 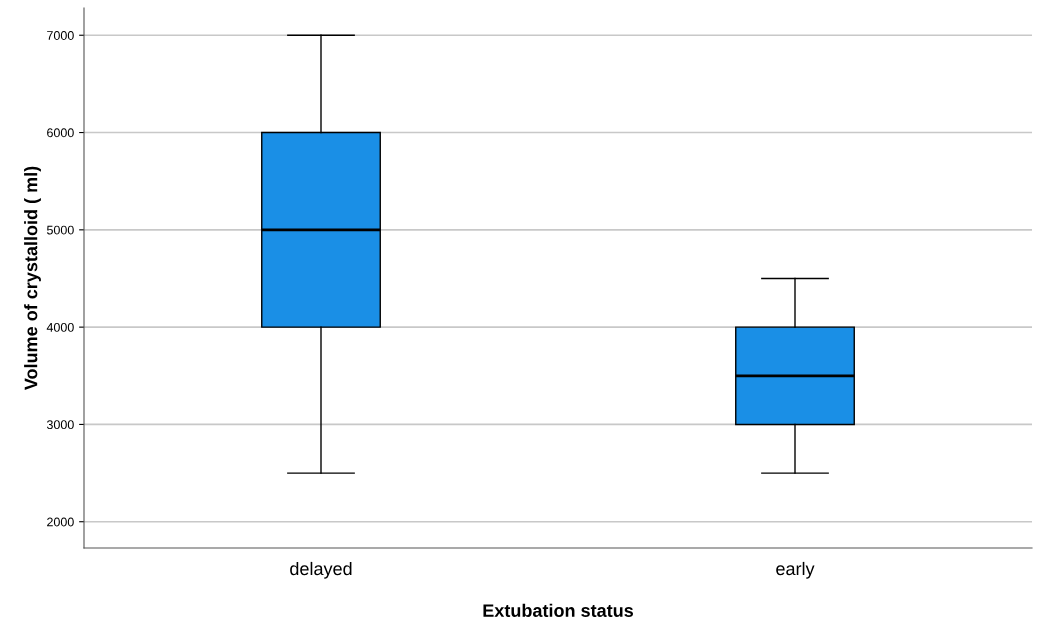 What do you see at coordinates (60, 425) in the screenshot?
I see `y-tick-label: 3000` at bounding box center [60, 425].